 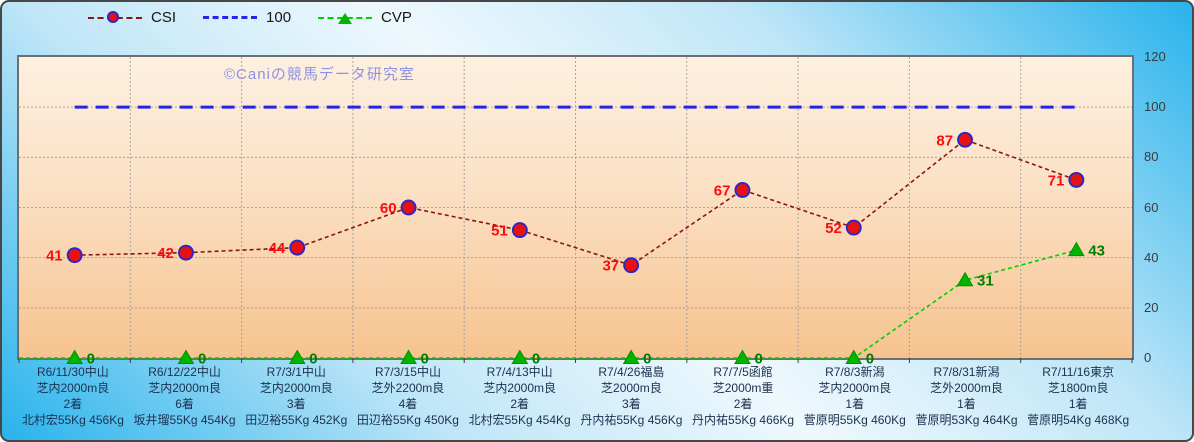 I want to click on x-label-line: 4着, so click(x=408, y=404).